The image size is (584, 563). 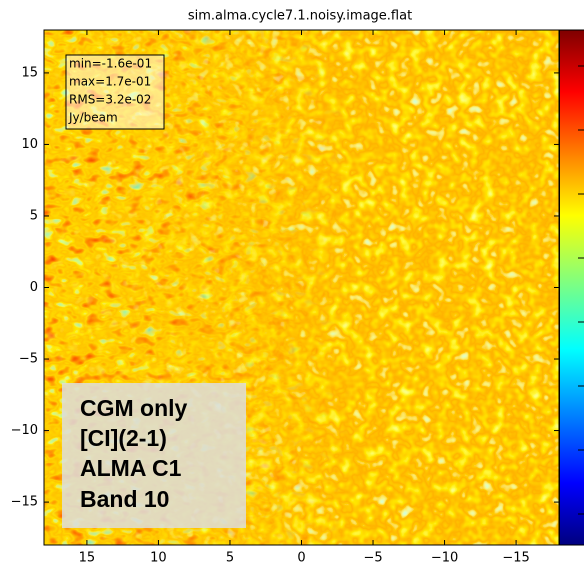 I want to click on y-tick-label: 0, so click(x=34, y=287).